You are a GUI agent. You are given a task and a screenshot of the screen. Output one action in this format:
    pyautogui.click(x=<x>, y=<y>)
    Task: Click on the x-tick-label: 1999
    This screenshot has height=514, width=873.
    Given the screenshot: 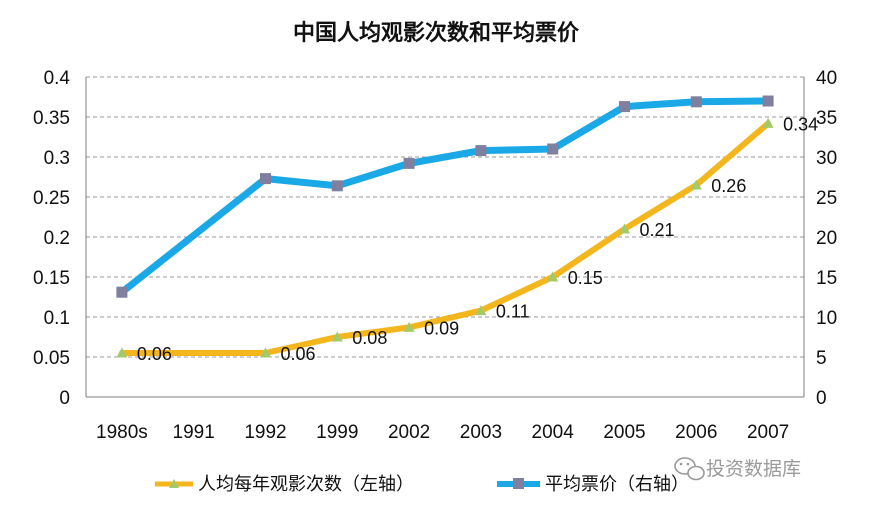 What is the action you would take?
    pyautogui.click(x=337, y=432)
    